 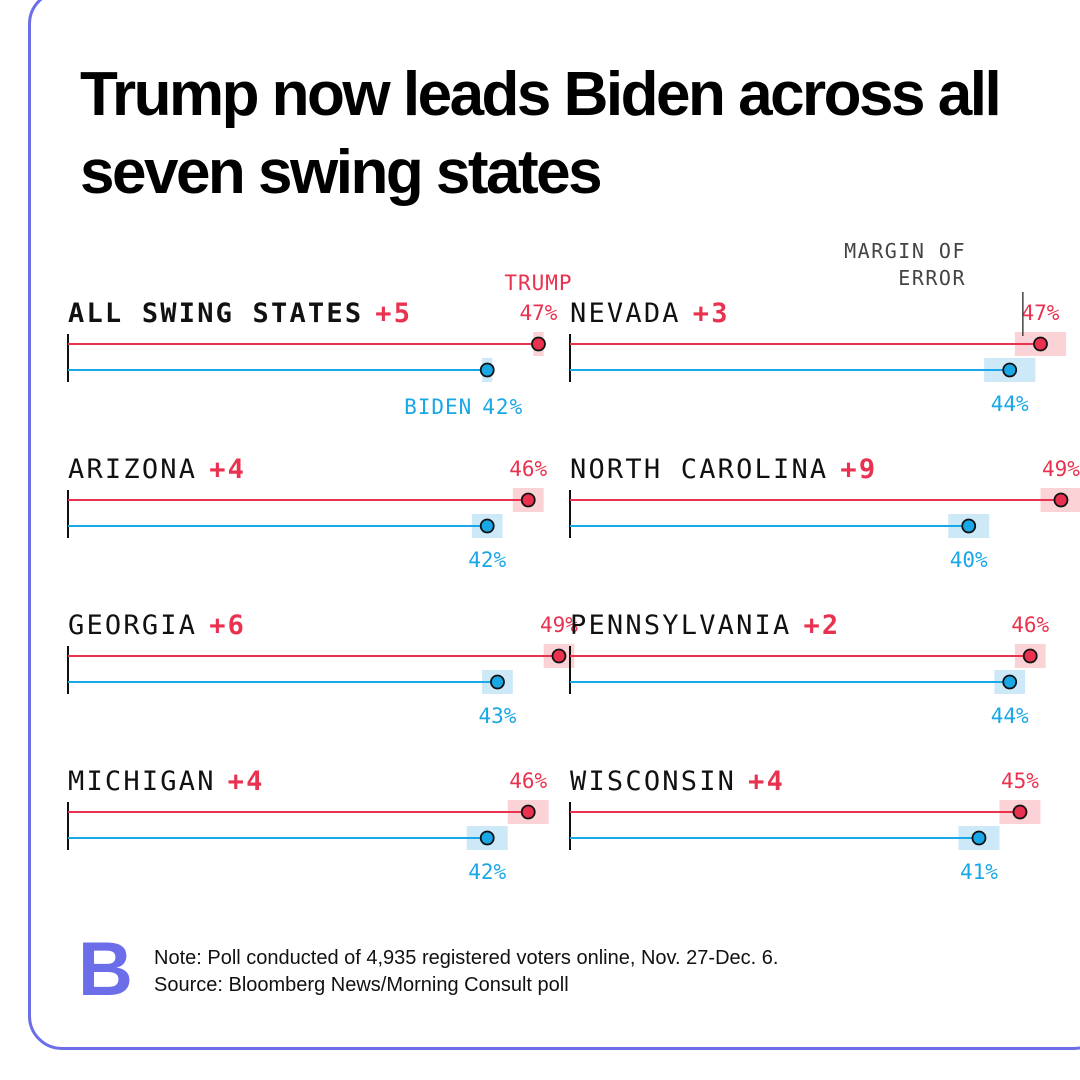 What do you see at coordinates (307, 513) in the screenshot?
I see `panel-arizona: ARIZONA +4 46% 42%` at bounding box center [307, 513].